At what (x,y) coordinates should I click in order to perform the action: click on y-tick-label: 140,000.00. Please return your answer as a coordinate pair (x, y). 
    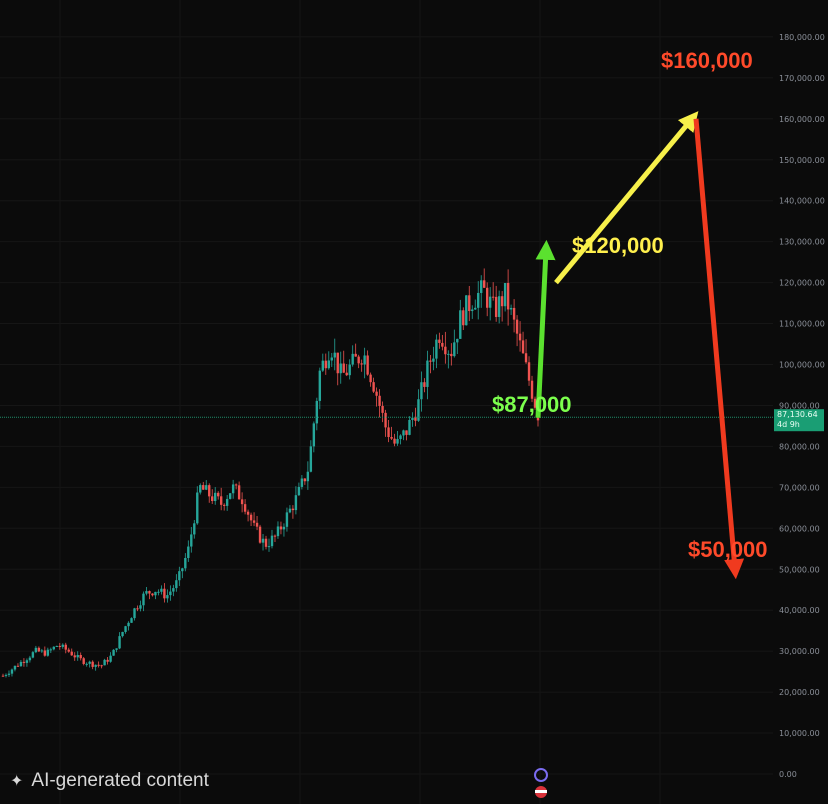
    Looking at the image, I should click on (802, 201).